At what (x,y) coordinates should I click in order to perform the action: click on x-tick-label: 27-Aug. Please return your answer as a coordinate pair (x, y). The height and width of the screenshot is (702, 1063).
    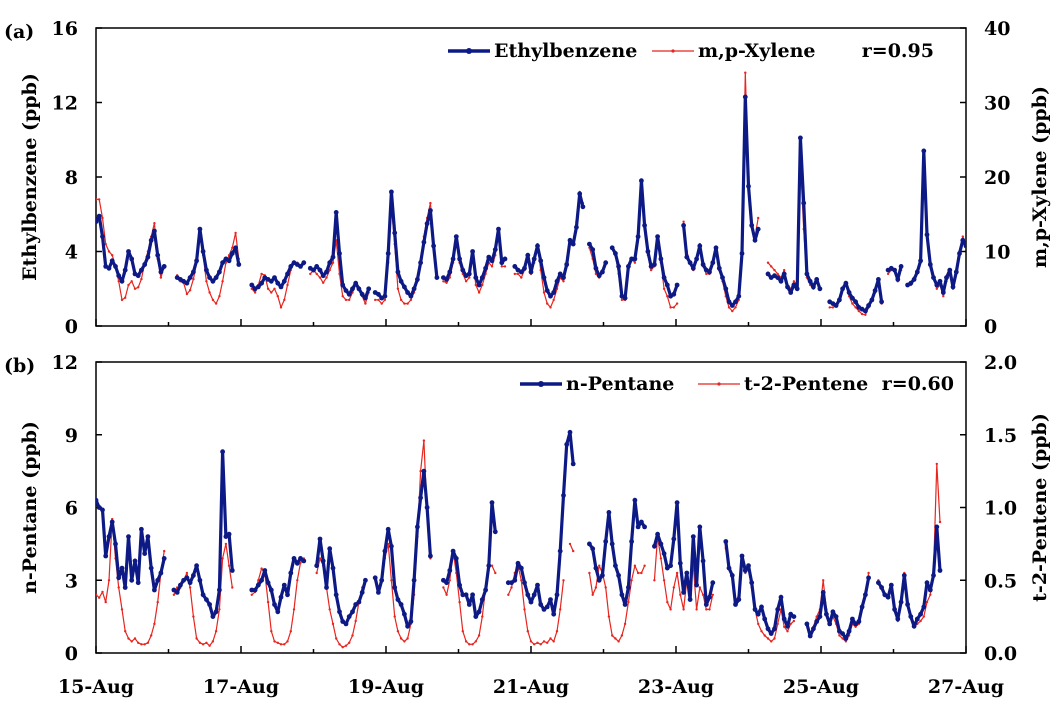
    Looking at the image, I should click on (966, 687).